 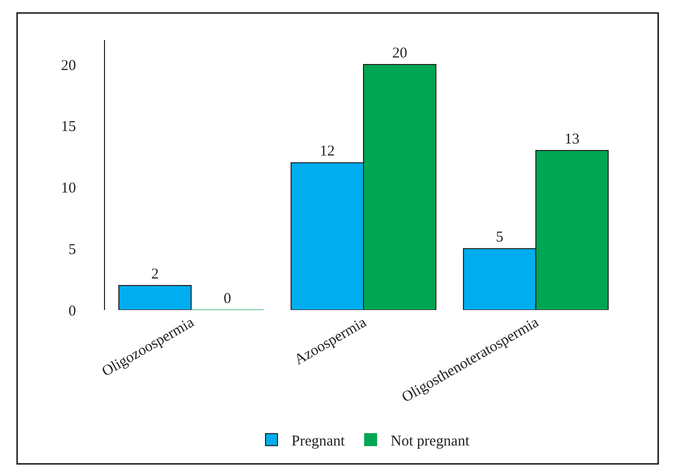 I want to click on data-label: 20, so click(x=400, y=54).